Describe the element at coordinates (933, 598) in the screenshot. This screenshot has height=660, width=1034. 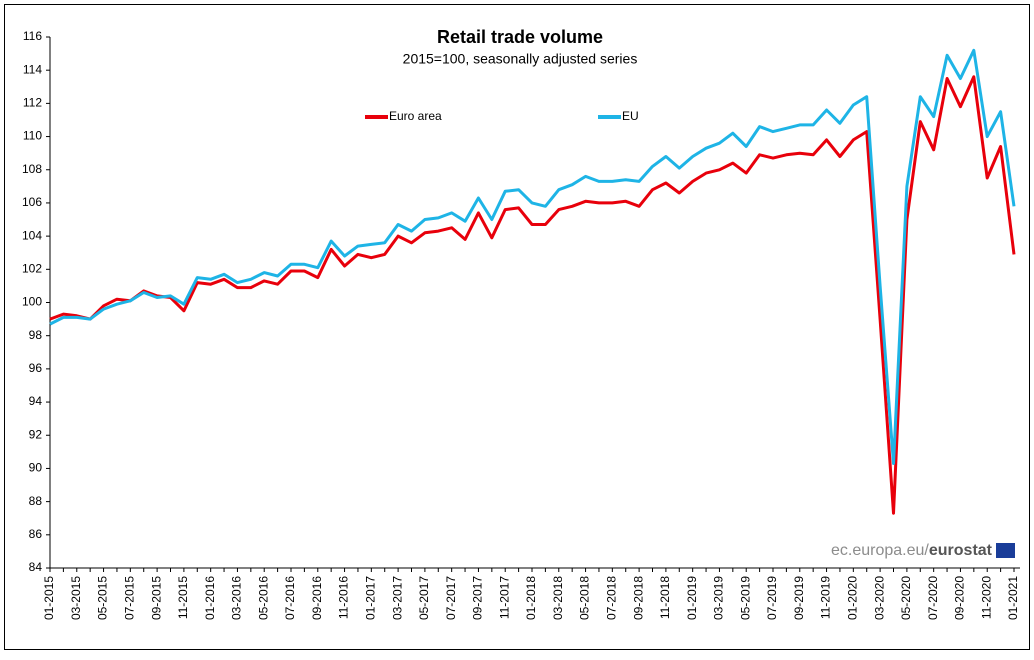
I see `x-tick-label: 07-2020` at that location.